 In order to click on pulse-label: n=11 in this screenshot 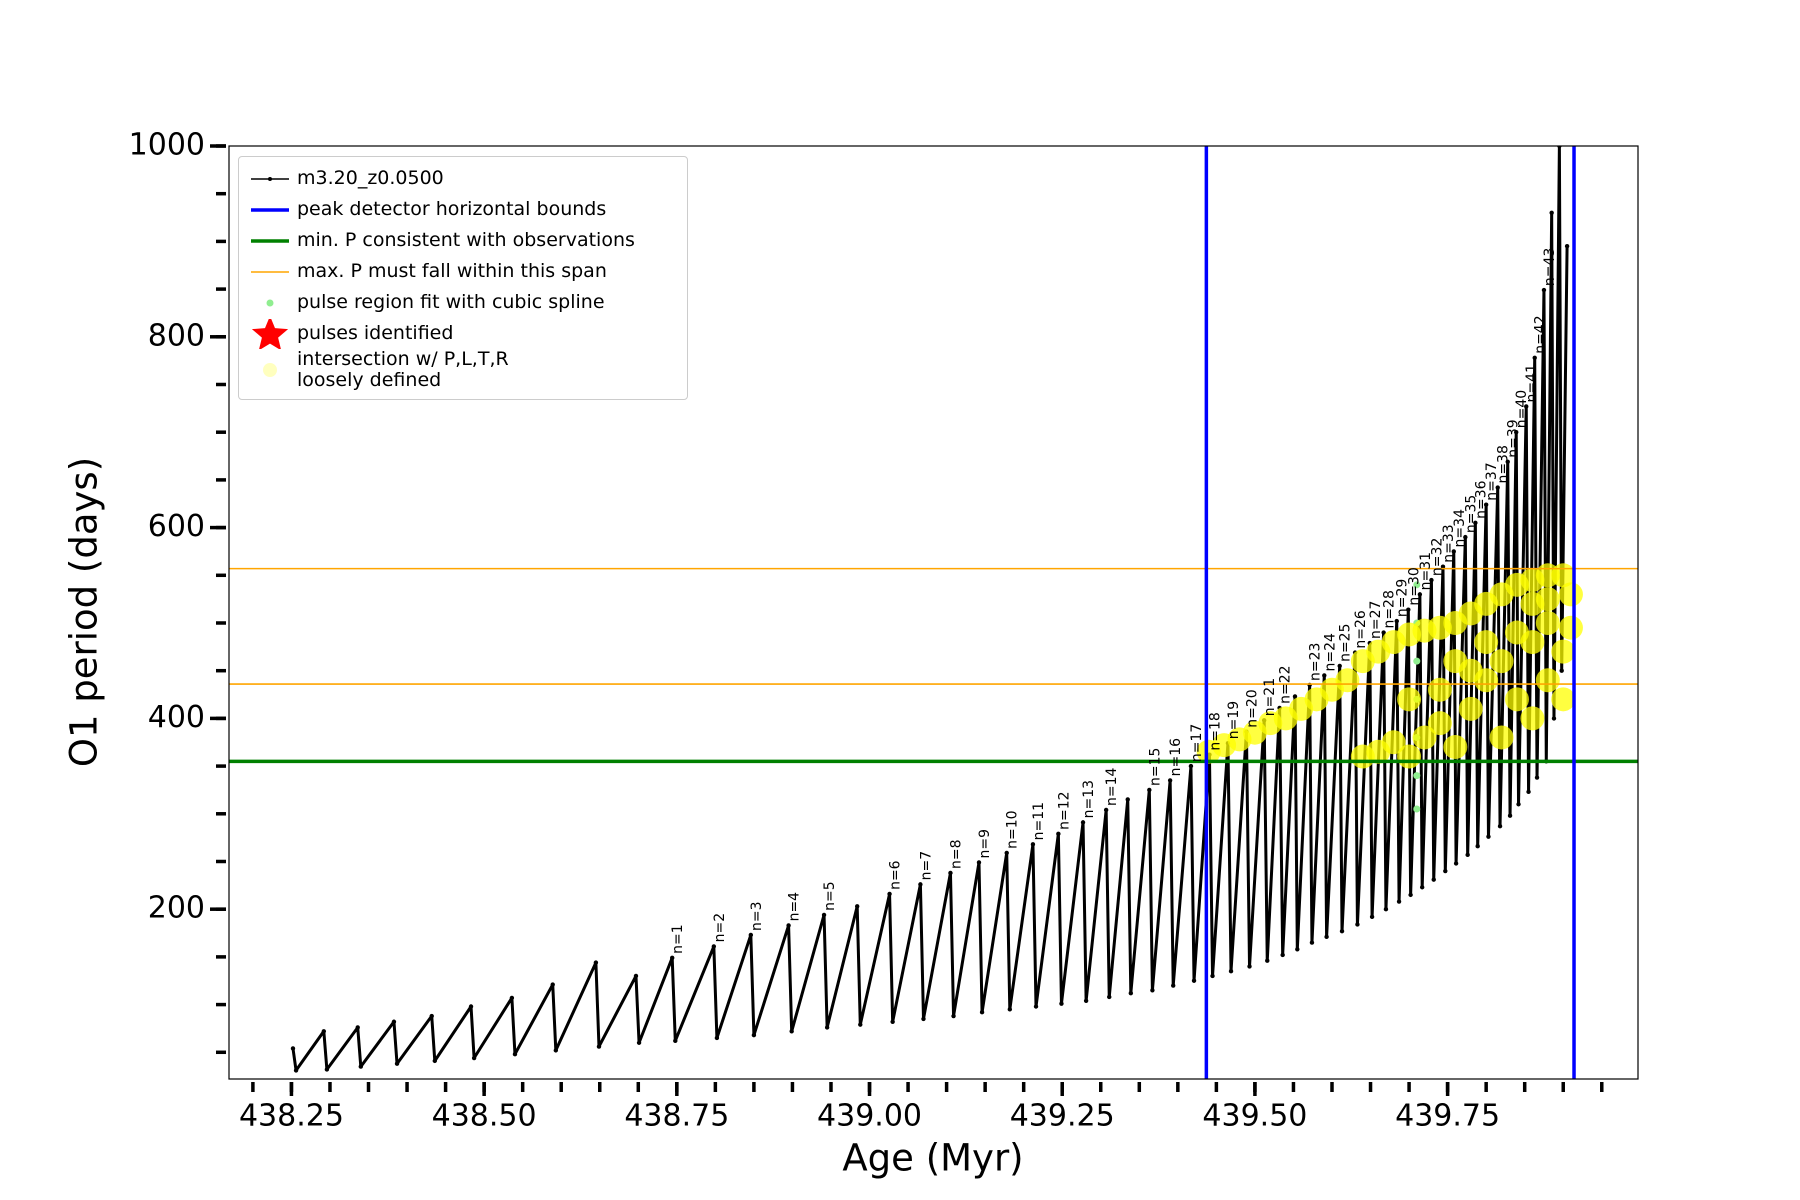, I will do `click(1039, 821)`.